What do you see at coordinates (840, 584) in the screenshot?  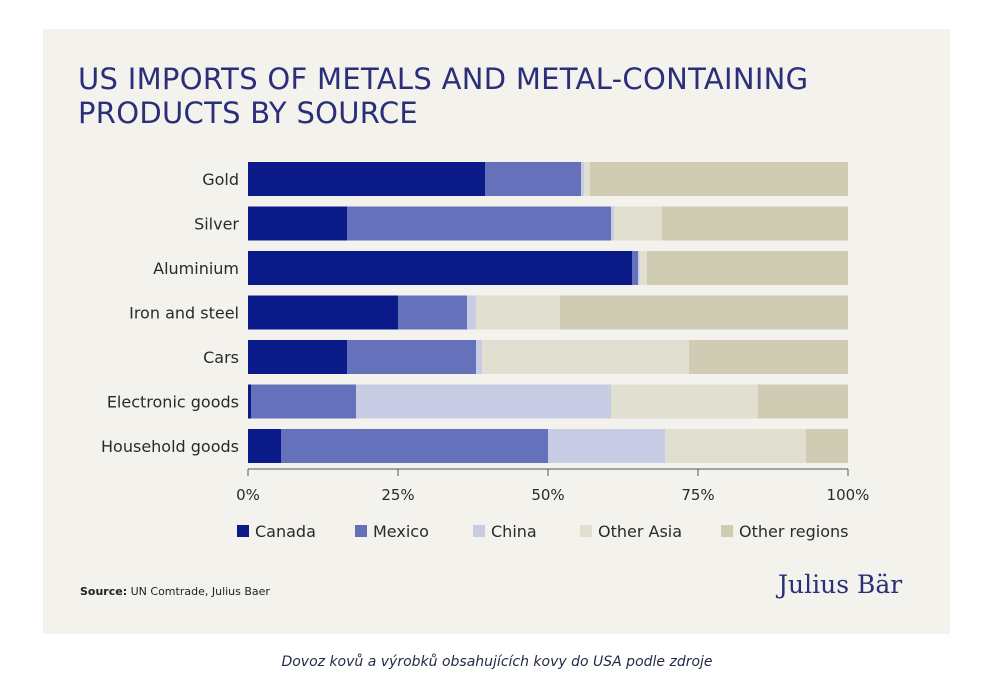 I see `julius-baer-logo: Julius Bär` at bounding box center [840, 584].